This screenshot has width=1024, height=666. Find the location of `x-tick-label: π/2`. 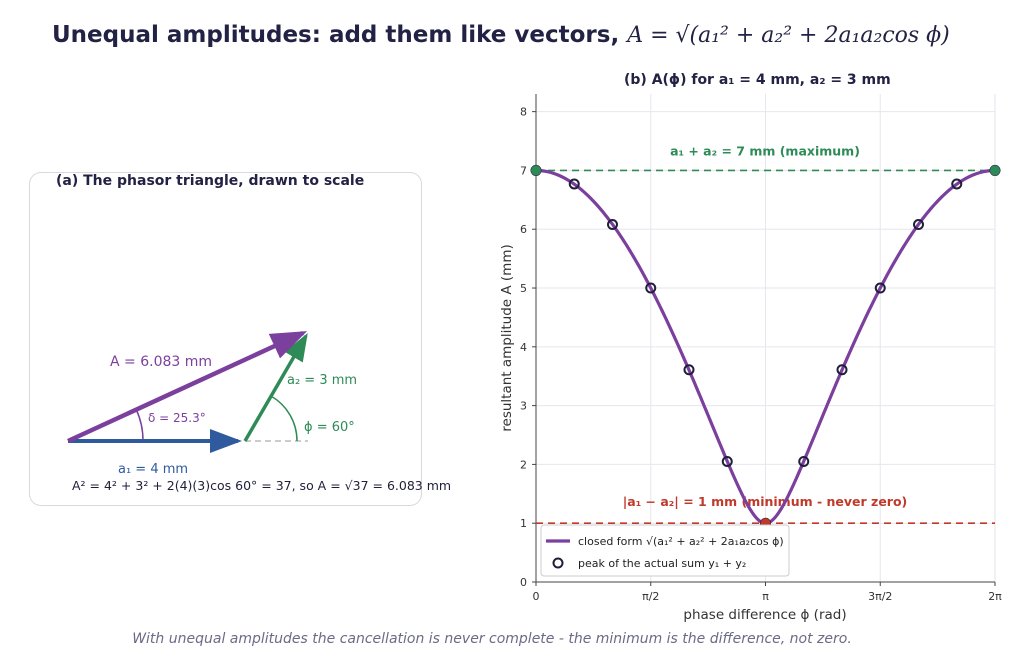

x-tick-label: π/2 is located at coordinates (650, 596).